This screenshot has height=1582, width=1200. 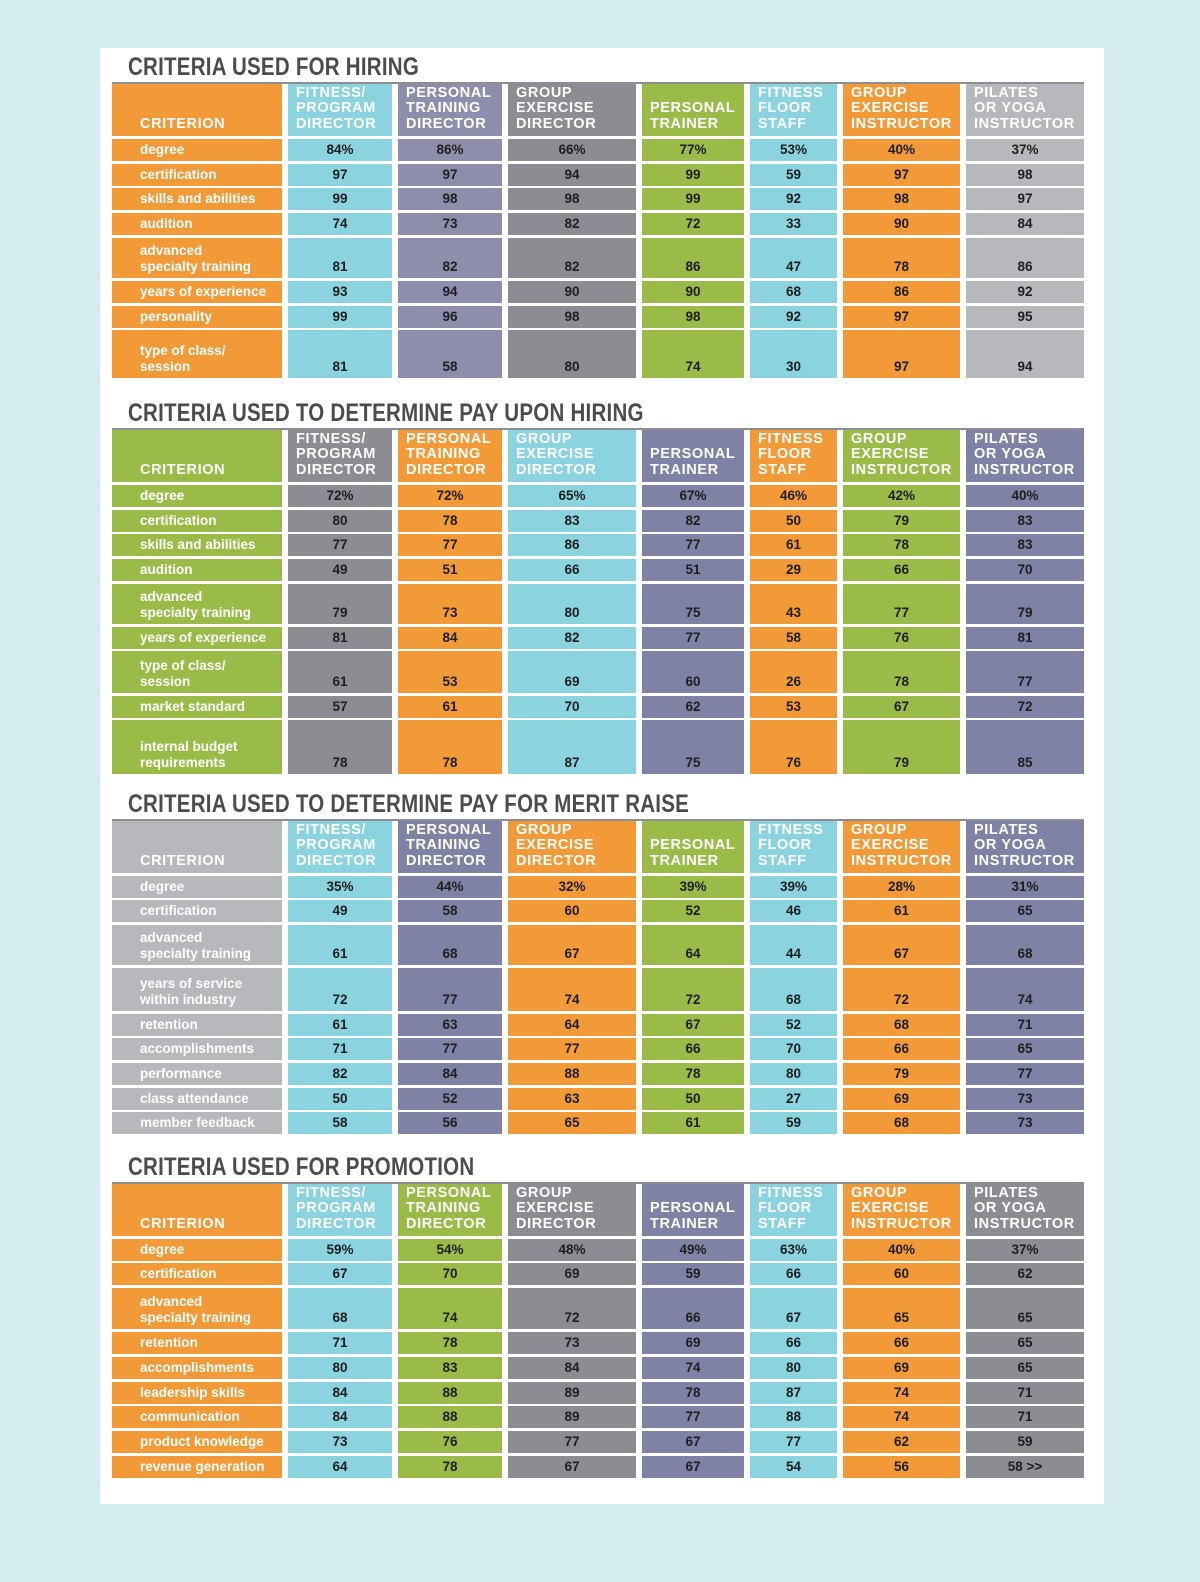 I want to click on row-label-text: type of class/ session, so click(x=183, y=358).